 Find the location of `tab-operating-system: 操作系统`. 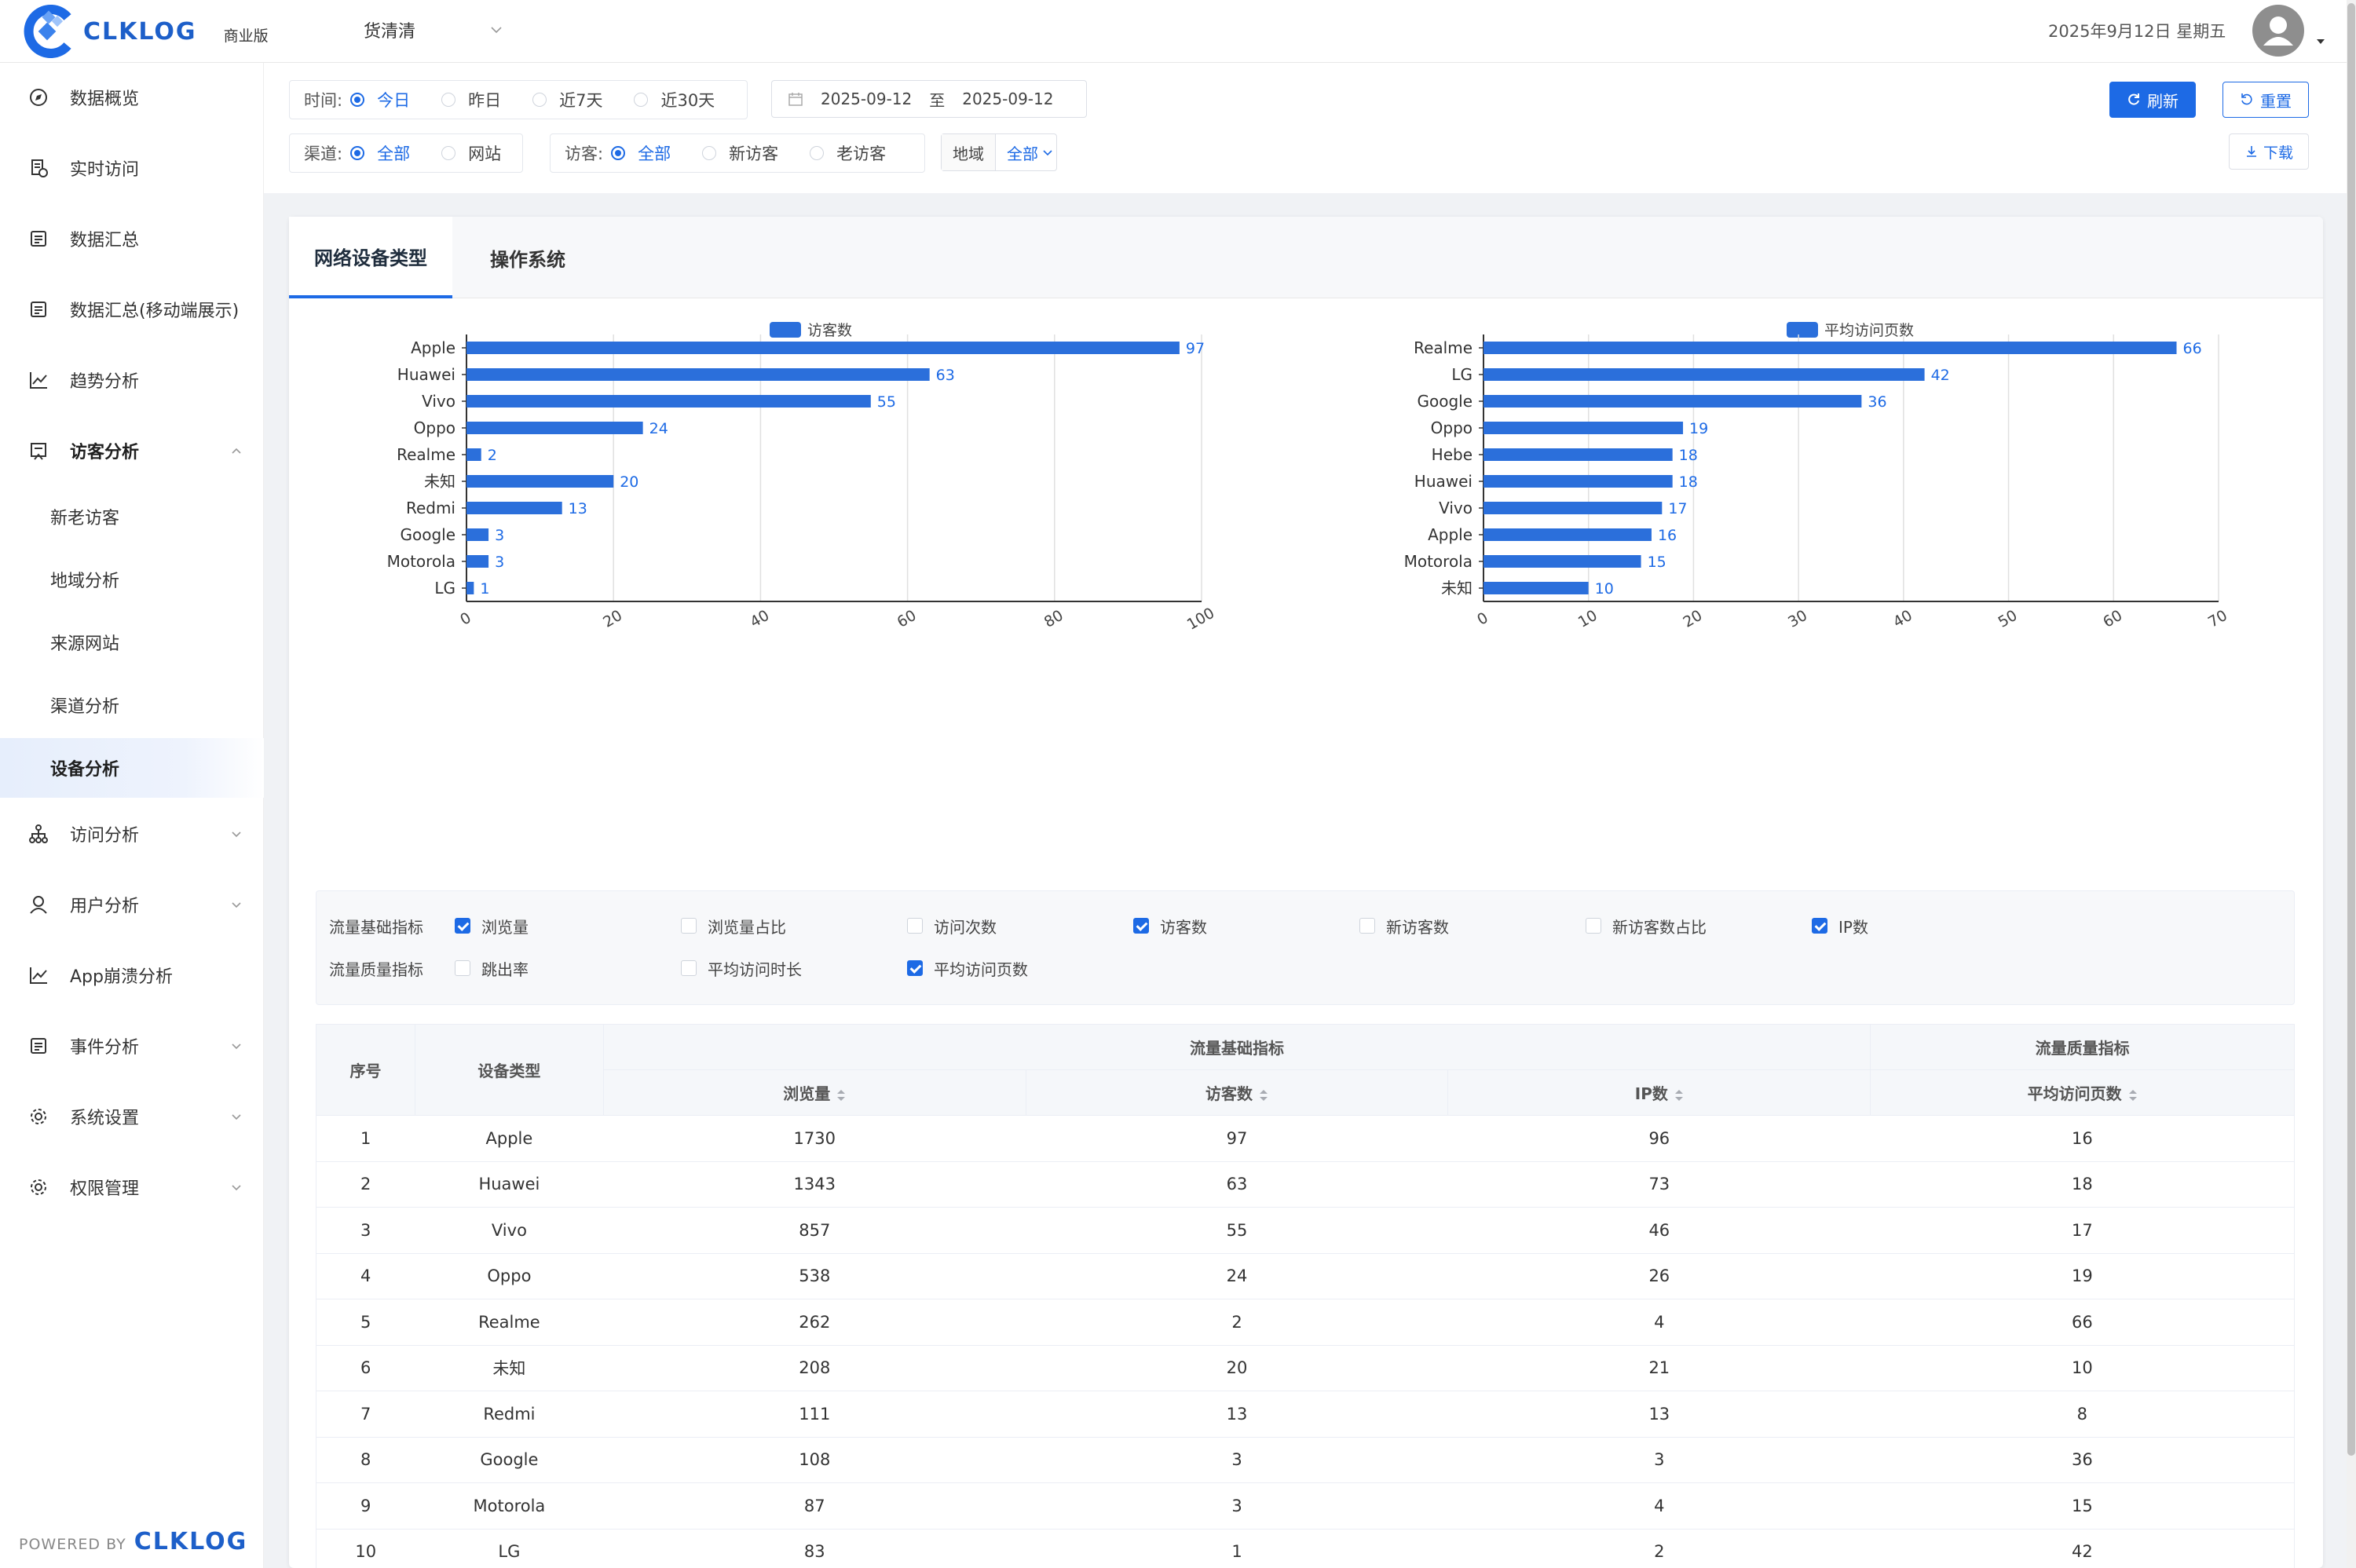

tab-operating-system: 操作系统 is located at coordinates (527, 259).